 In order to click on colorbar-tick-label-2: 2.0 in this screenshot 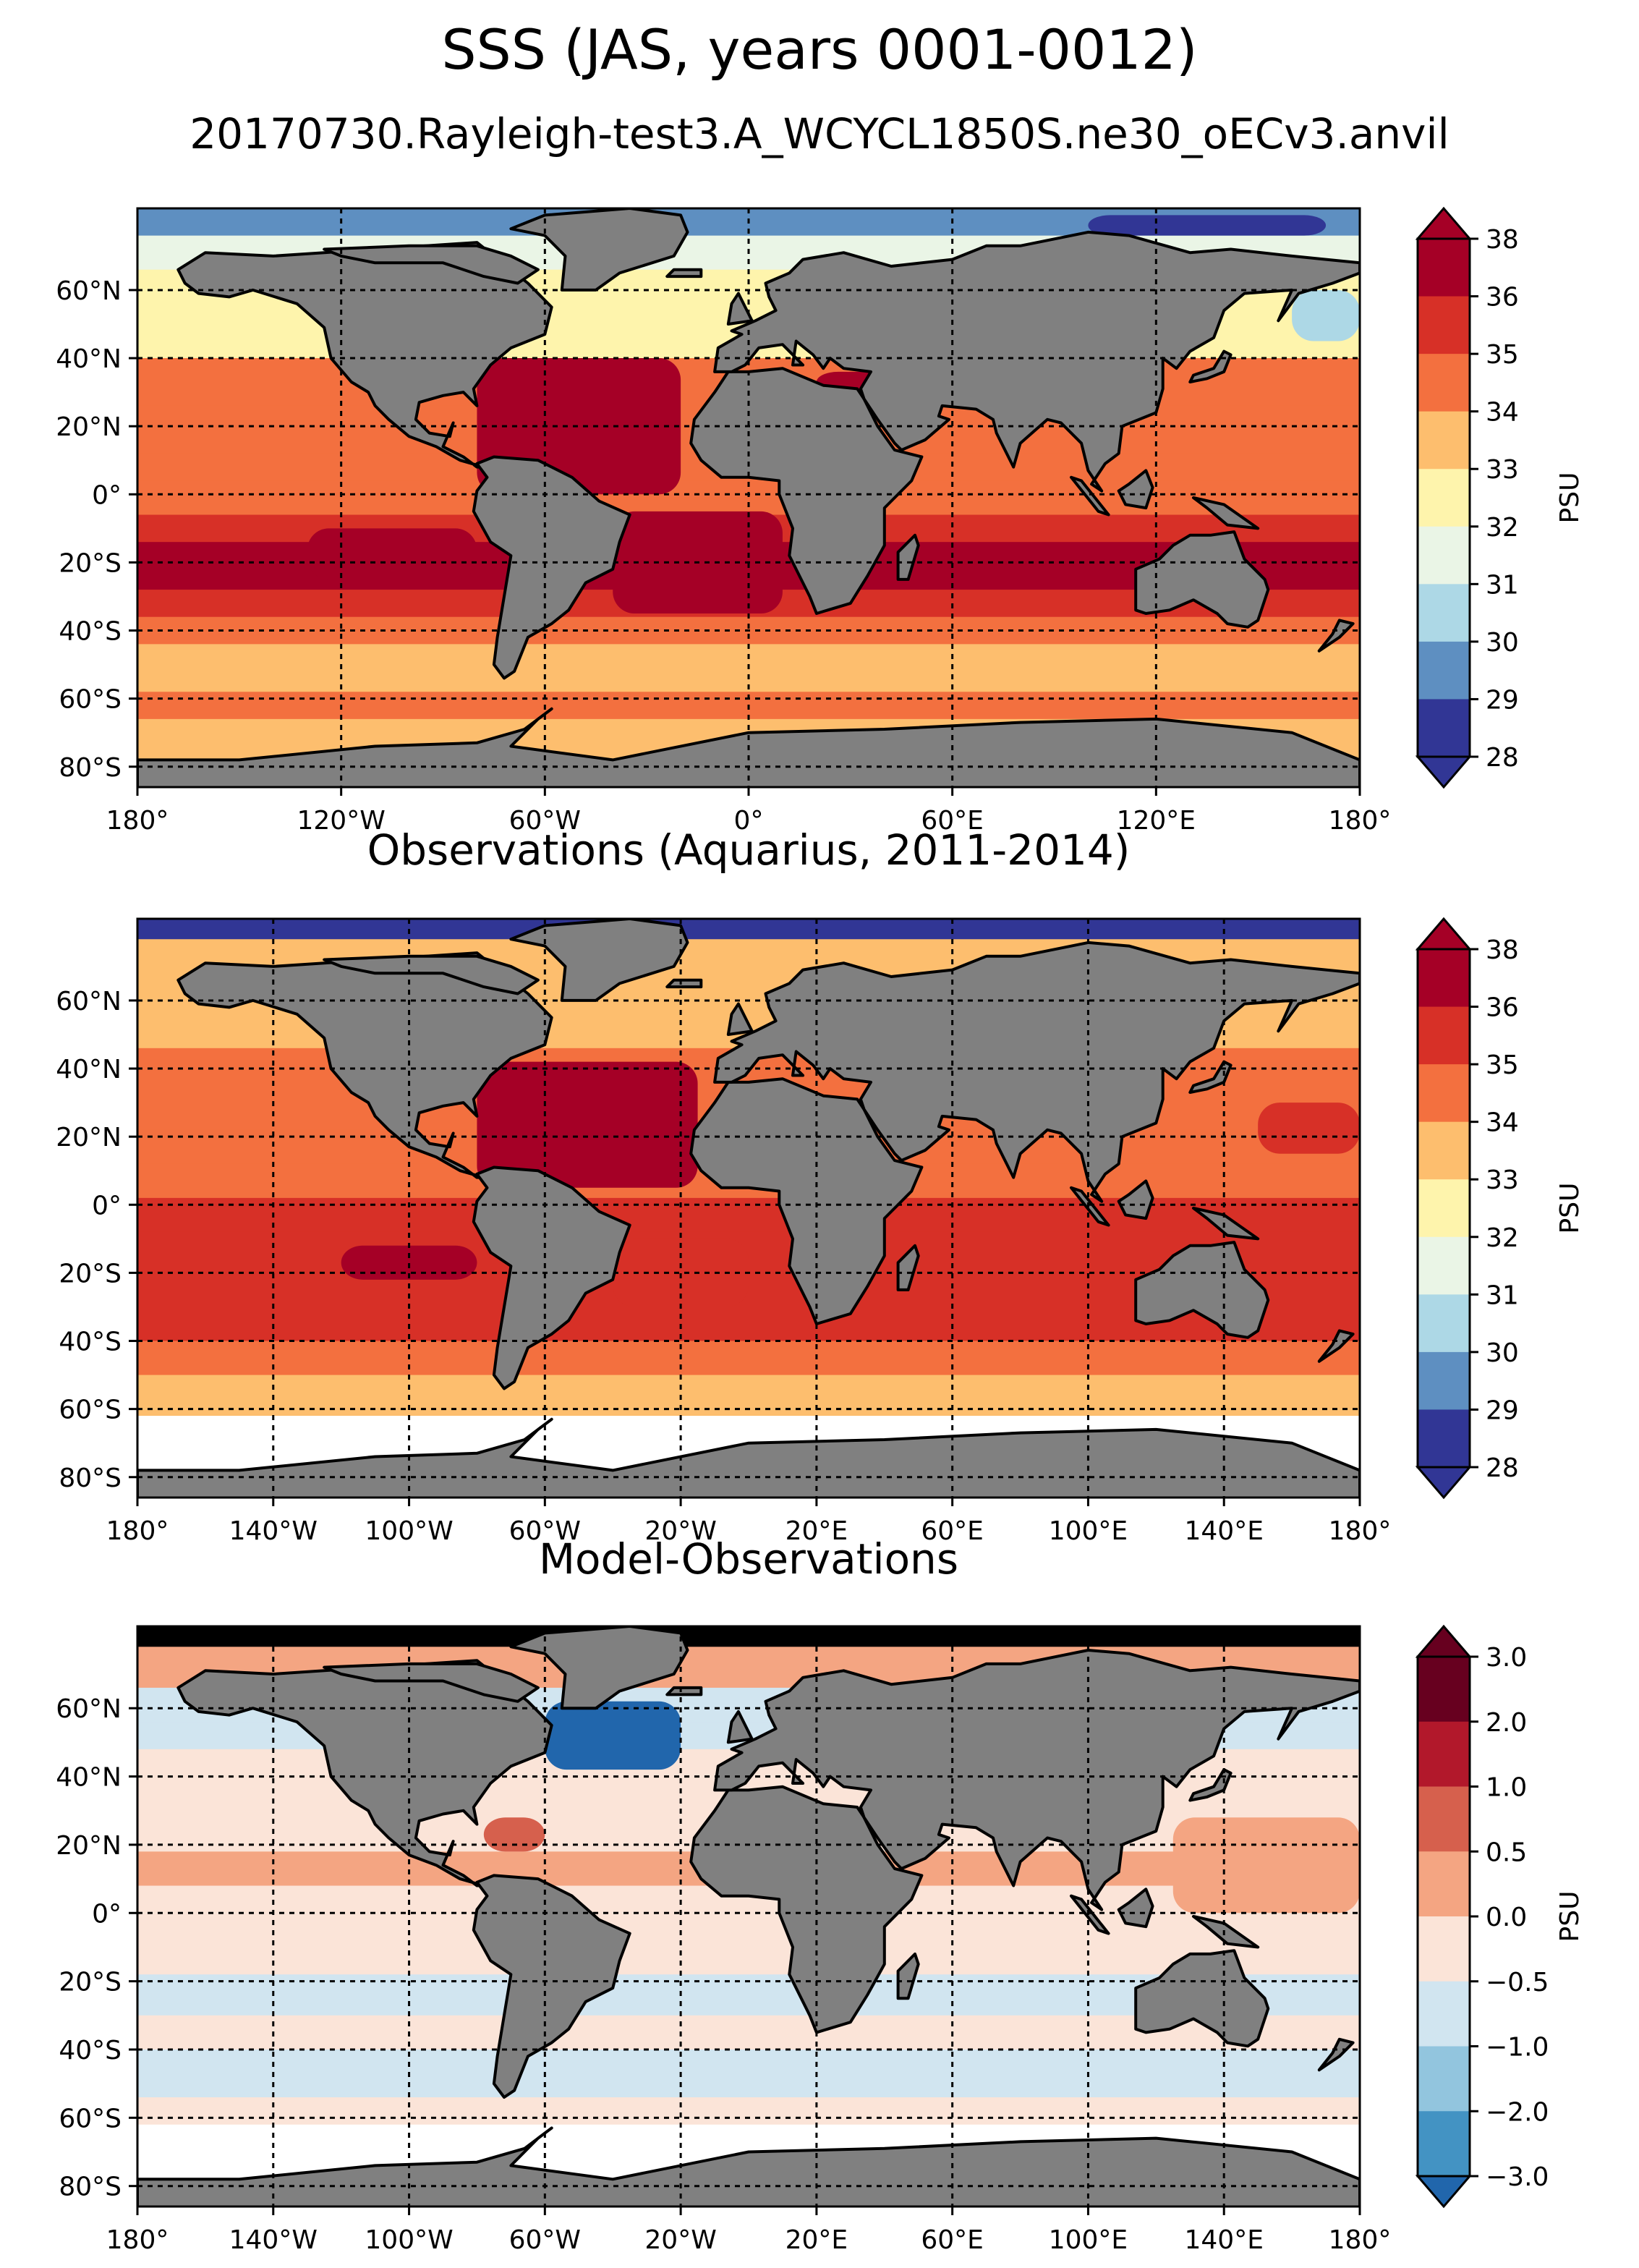, I will do `click(1506, 1723)`.